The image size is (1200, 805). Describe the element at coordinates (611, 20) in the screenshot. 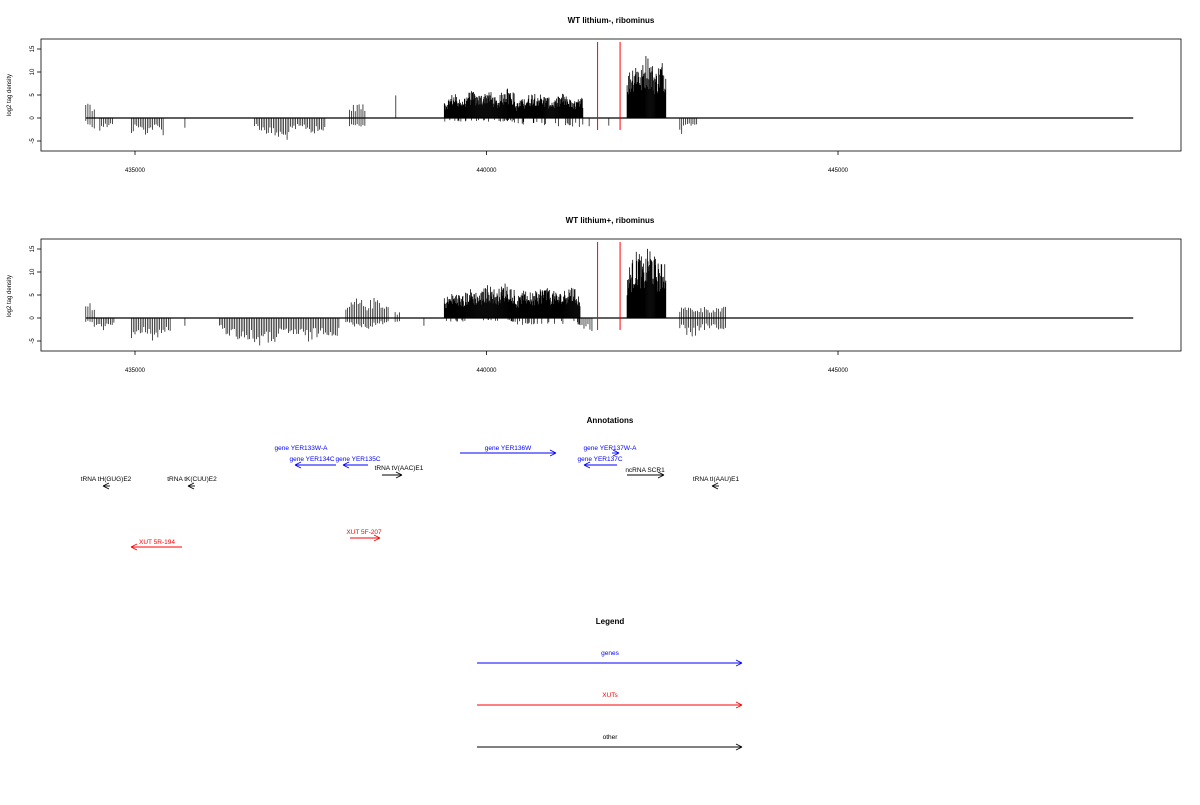

I see `chart-title: WT lithium-, ribominus` at that location.